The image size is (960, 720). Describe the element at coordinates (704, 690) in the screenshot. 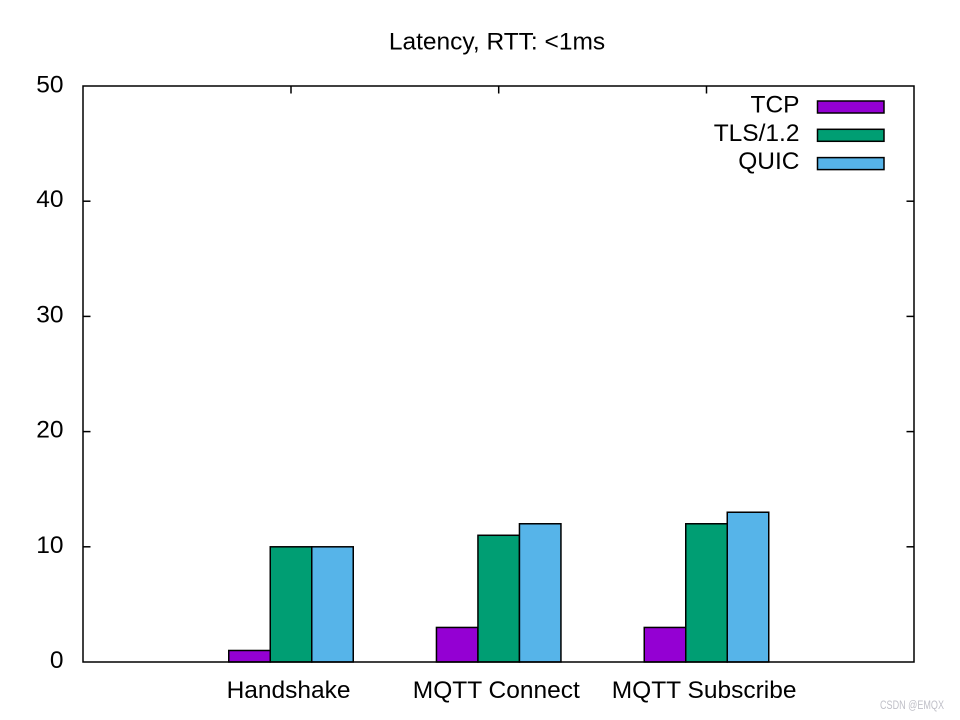

I see `svg-text: MQTT Subscribe` at that location.